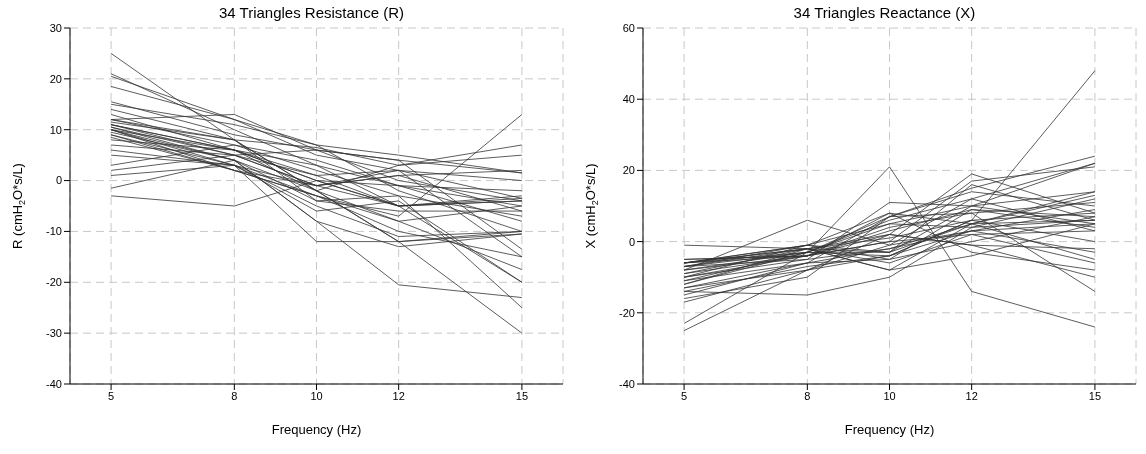  Describe the element at coordinates (311, 12) in the screenshot. I see `chart-title: 34 Triangles Resistance (R)` at that location.